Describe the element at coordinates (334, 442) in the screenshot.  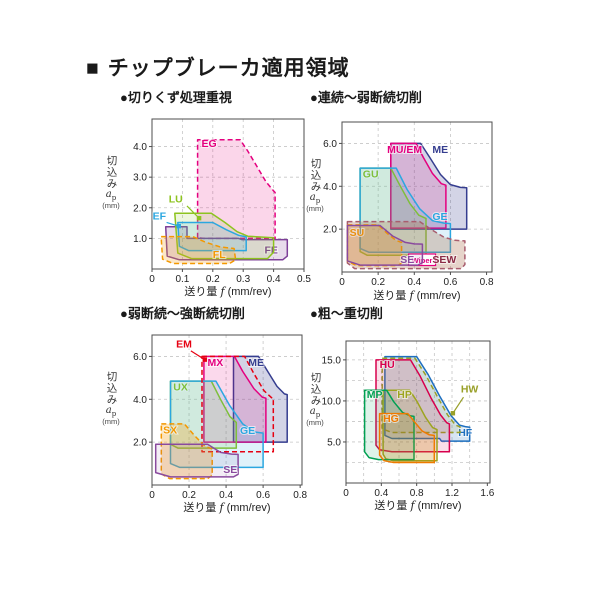
I see `y-tick-label: 5.0` at that location.